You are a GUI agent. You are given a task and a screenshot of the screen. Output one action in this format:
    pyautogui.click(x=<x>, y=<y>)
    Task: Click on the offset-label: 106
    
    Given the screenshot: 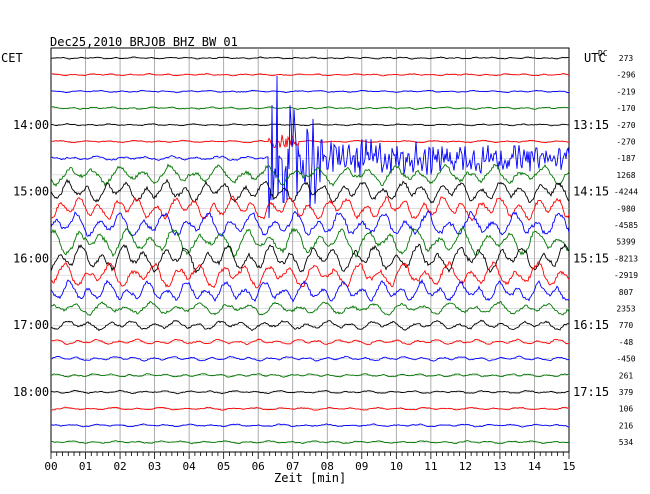 What is the action you would take?
    pyautogui.click(x=626, y=409)
    